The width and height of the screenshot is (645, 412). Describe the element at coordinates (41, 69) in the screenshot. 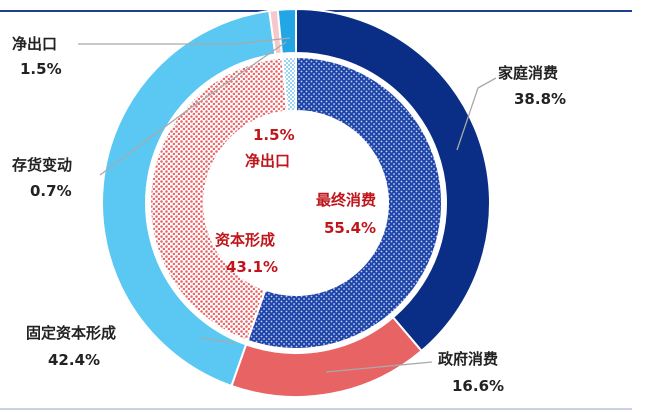

I see `outer-label-net-export-value: 1.5%` at that location.